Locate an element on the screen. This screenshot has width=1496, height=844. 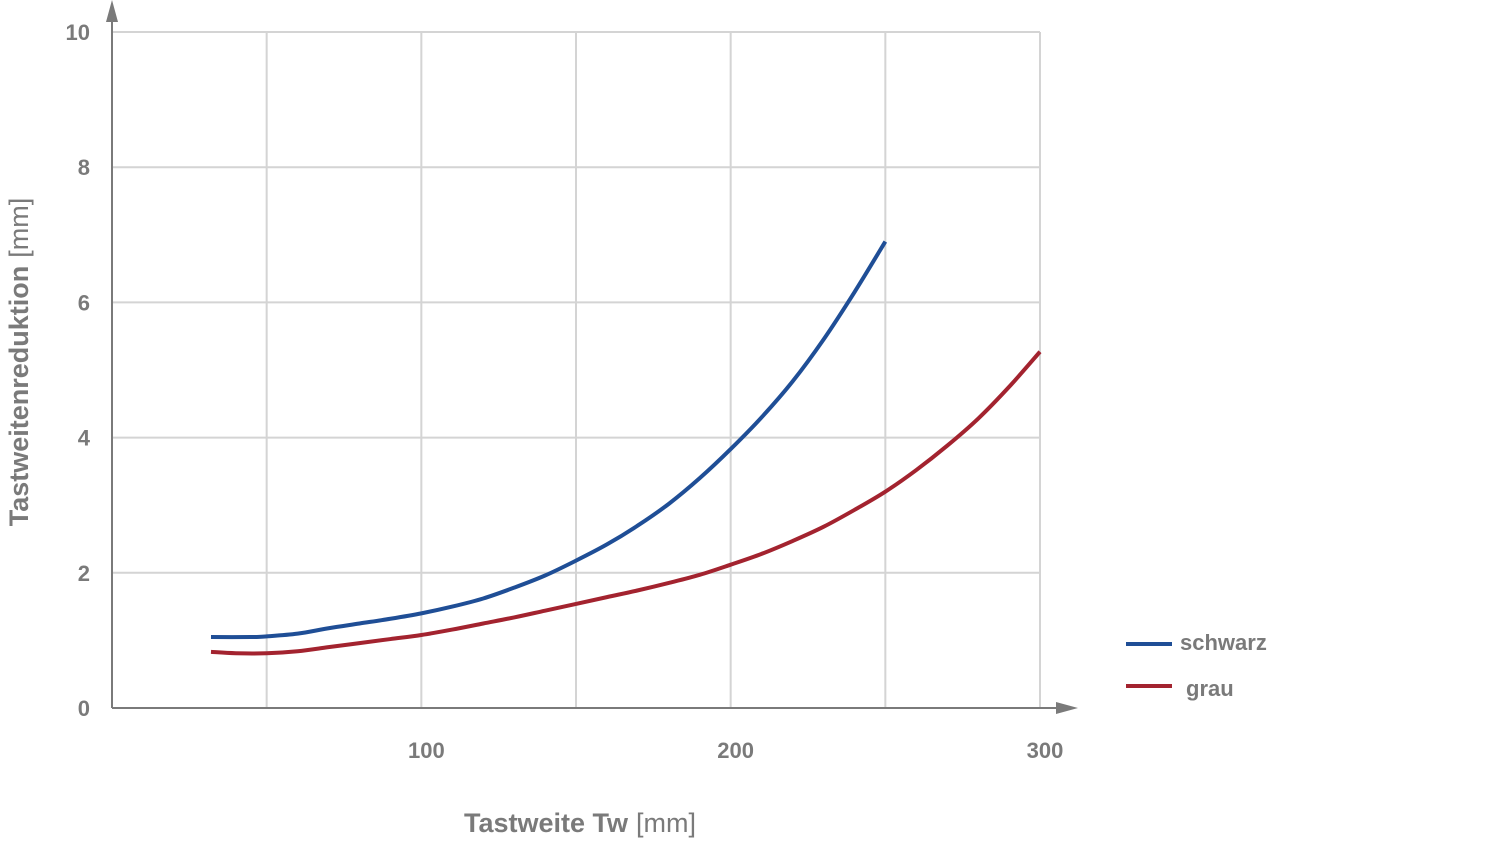
legend-label-grau: grau is located at coordinates (1210, 688).